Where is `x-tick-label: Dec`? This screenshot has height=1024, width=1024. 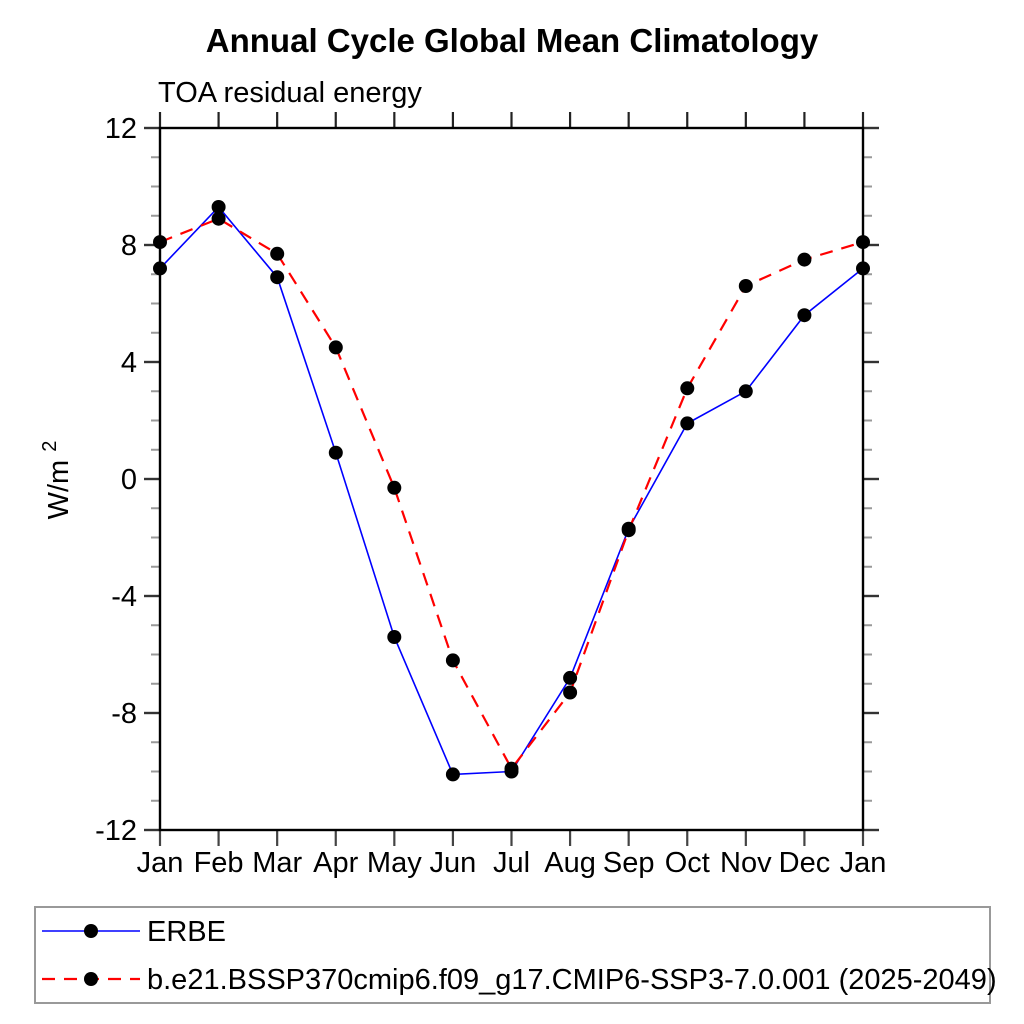
x-tick-label: Dec is located at coordinates (805, 863).